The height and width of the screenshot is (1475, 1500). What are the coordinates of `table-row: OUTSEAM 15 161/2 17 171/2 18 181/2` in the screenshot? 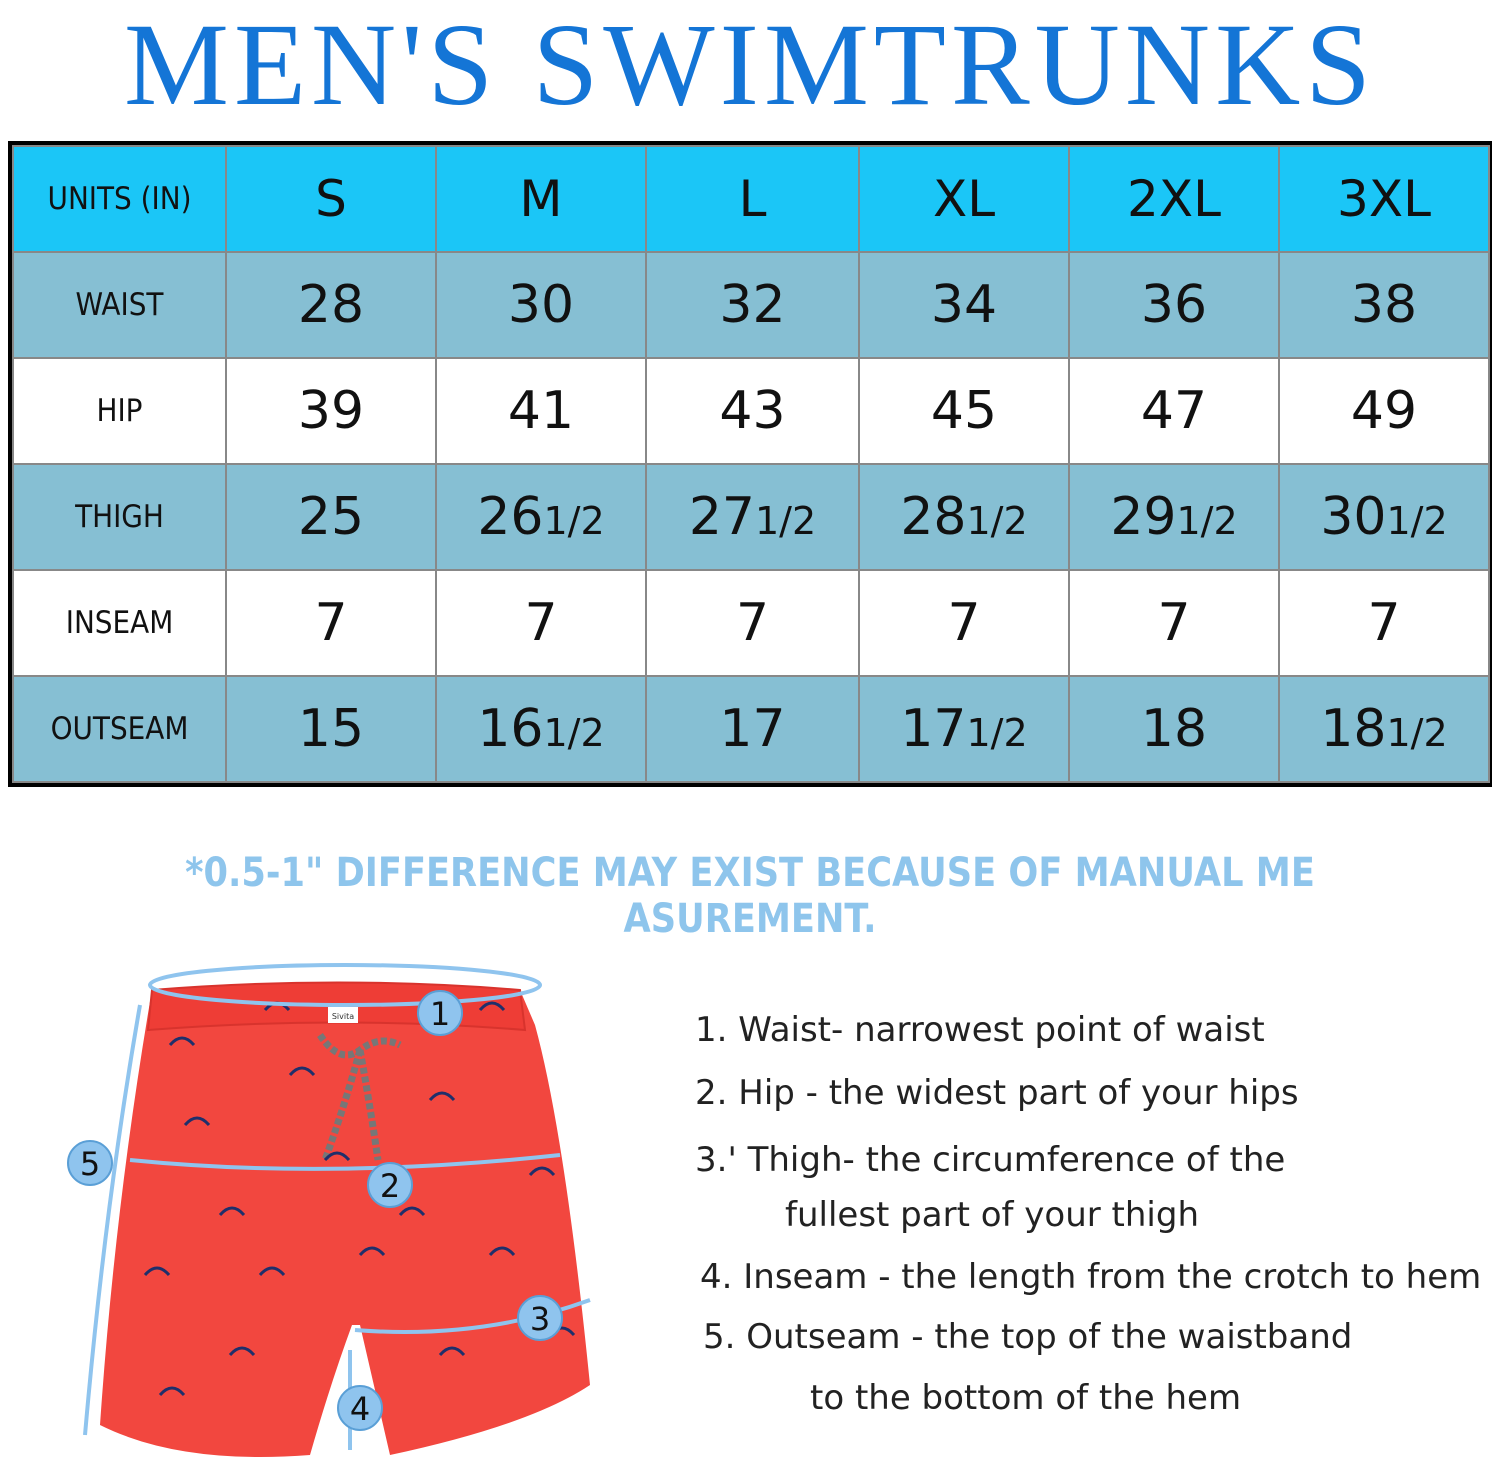 It's located at (751, 729).